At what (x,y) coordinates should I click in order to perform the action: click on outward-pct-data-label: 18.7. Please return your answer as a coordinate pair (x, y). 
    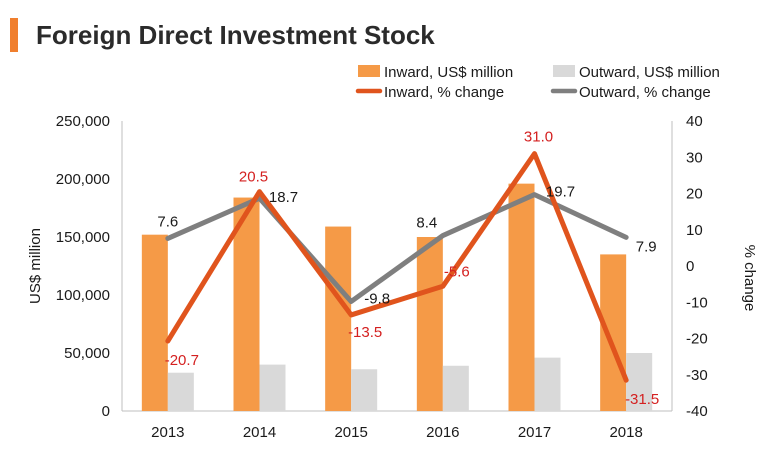
    Looking at the image, I should click on (283, 197).